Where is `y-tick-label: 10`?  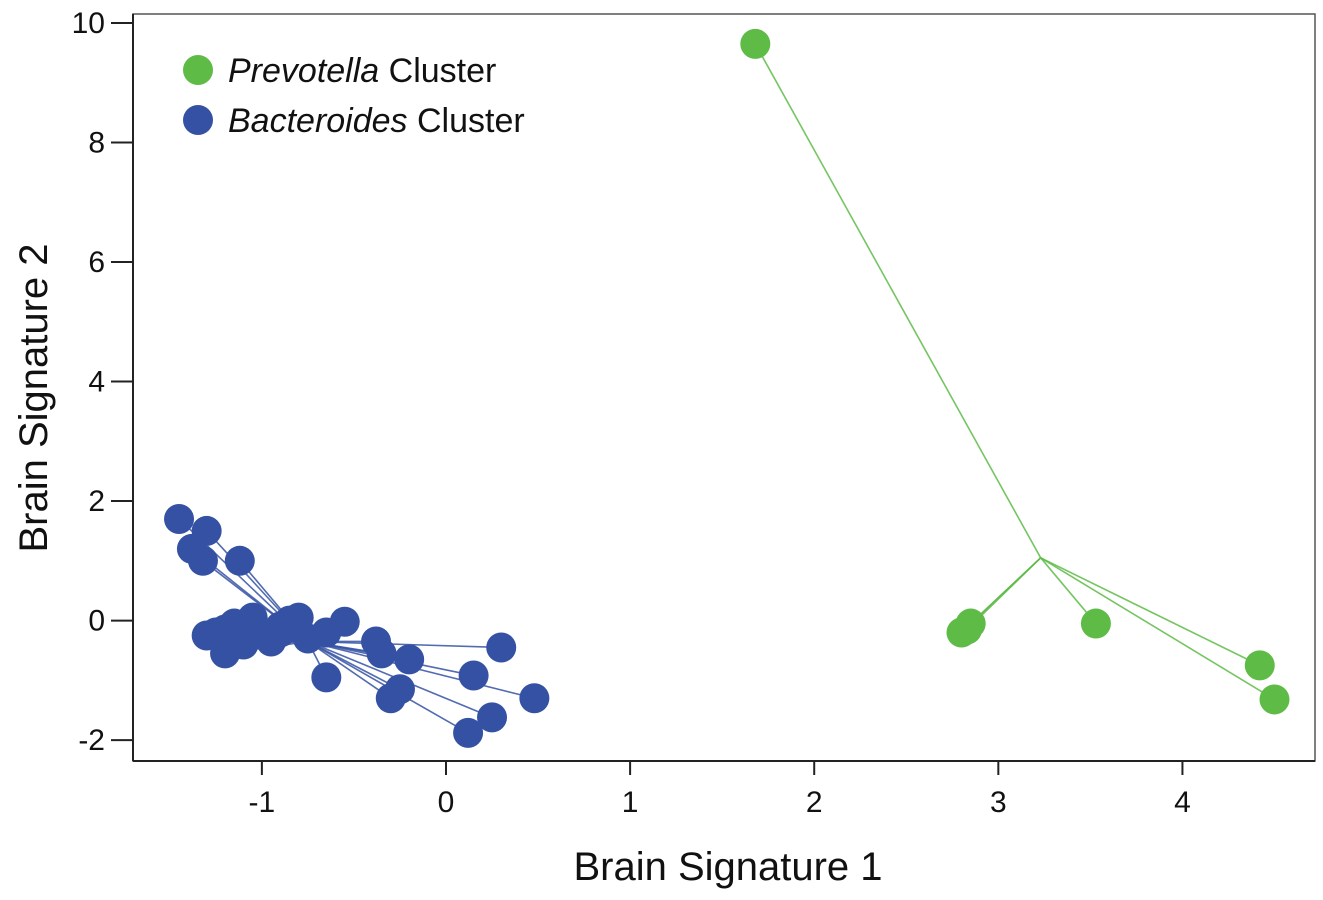
y-tick-label: 10 is located at coordinates (88, 23).